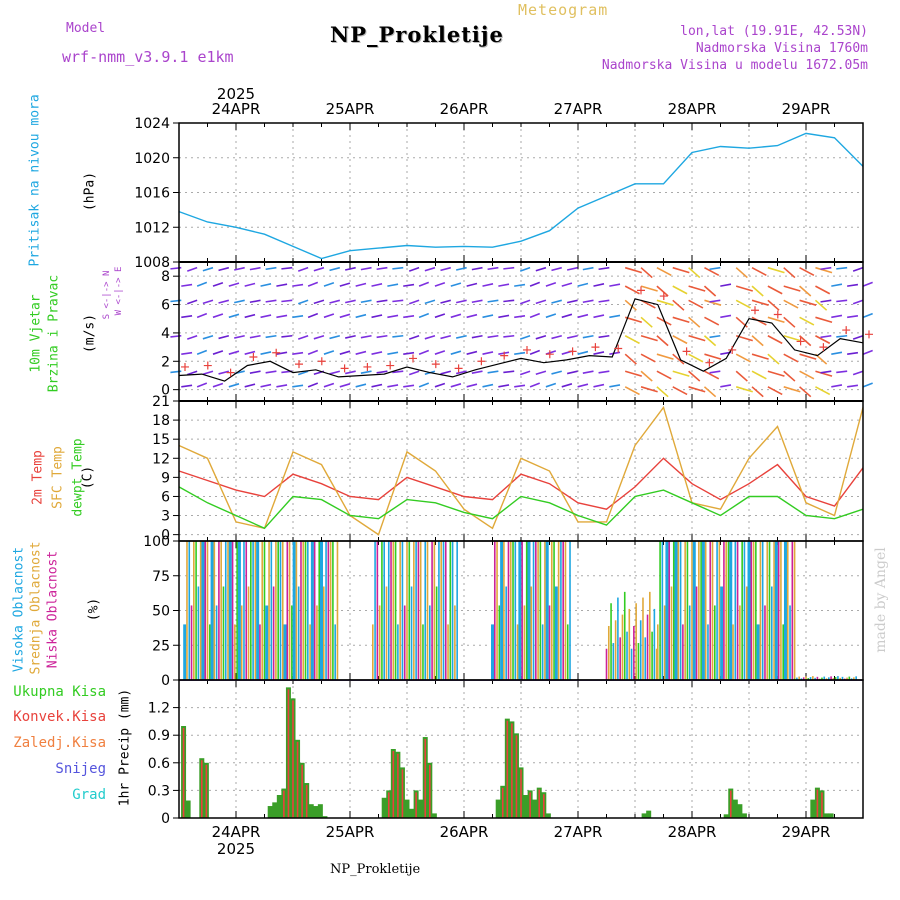 This screenshot has height=900, width=900. Describe the element at coordinates (161, 459) in the screenshot. I see `y-tick-label: 12` at that location.